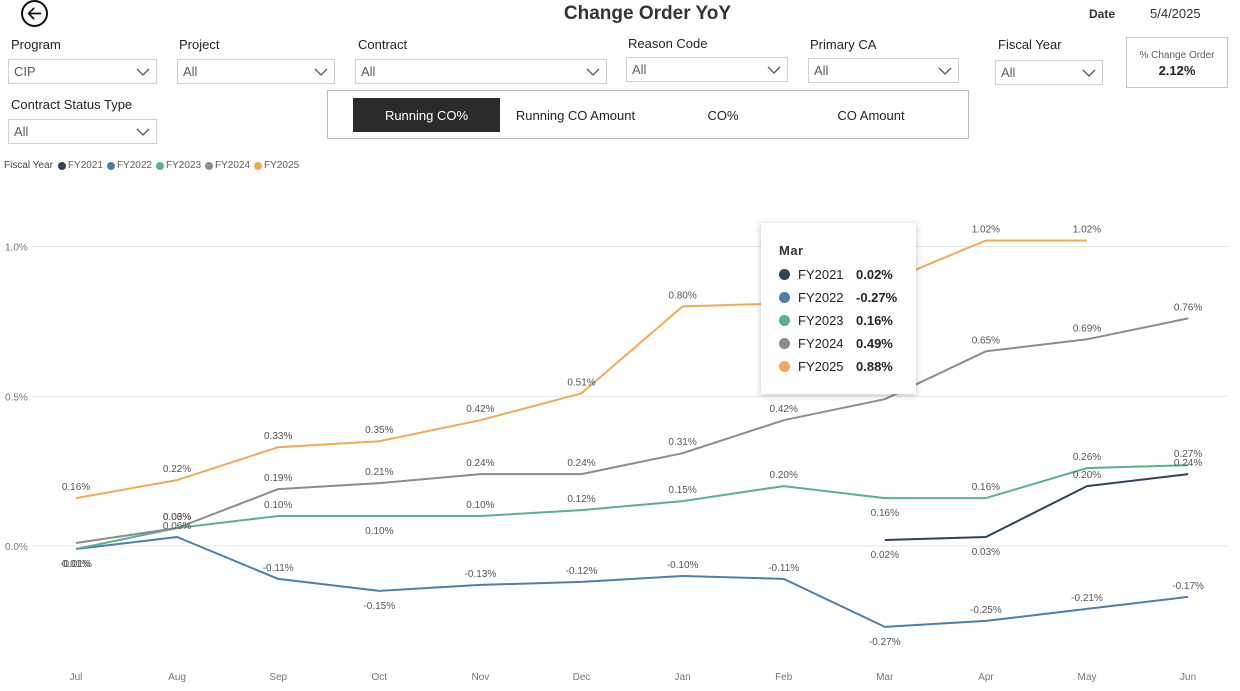  I want to click on data-label: -0.17%, so click(1188, 586).